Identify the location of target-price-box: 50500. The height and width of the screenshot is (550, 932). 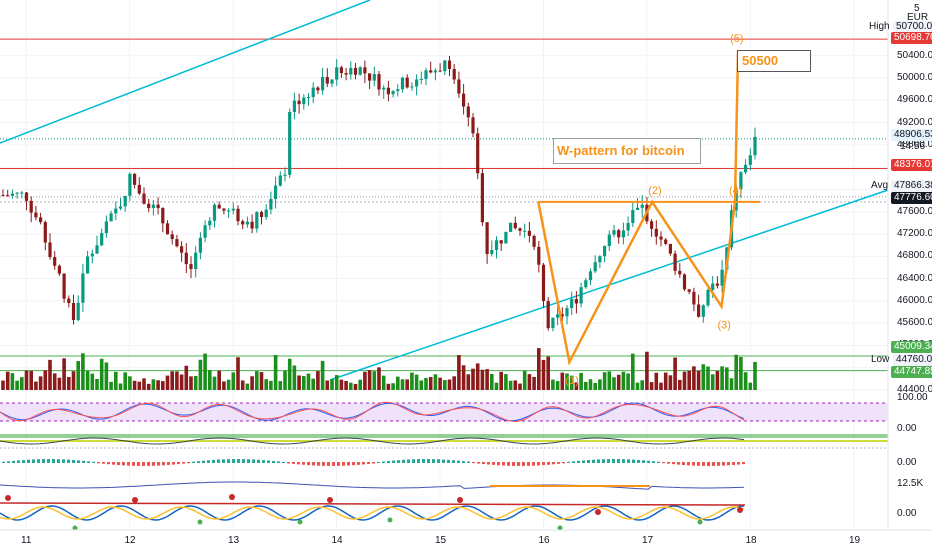
(774, 61).